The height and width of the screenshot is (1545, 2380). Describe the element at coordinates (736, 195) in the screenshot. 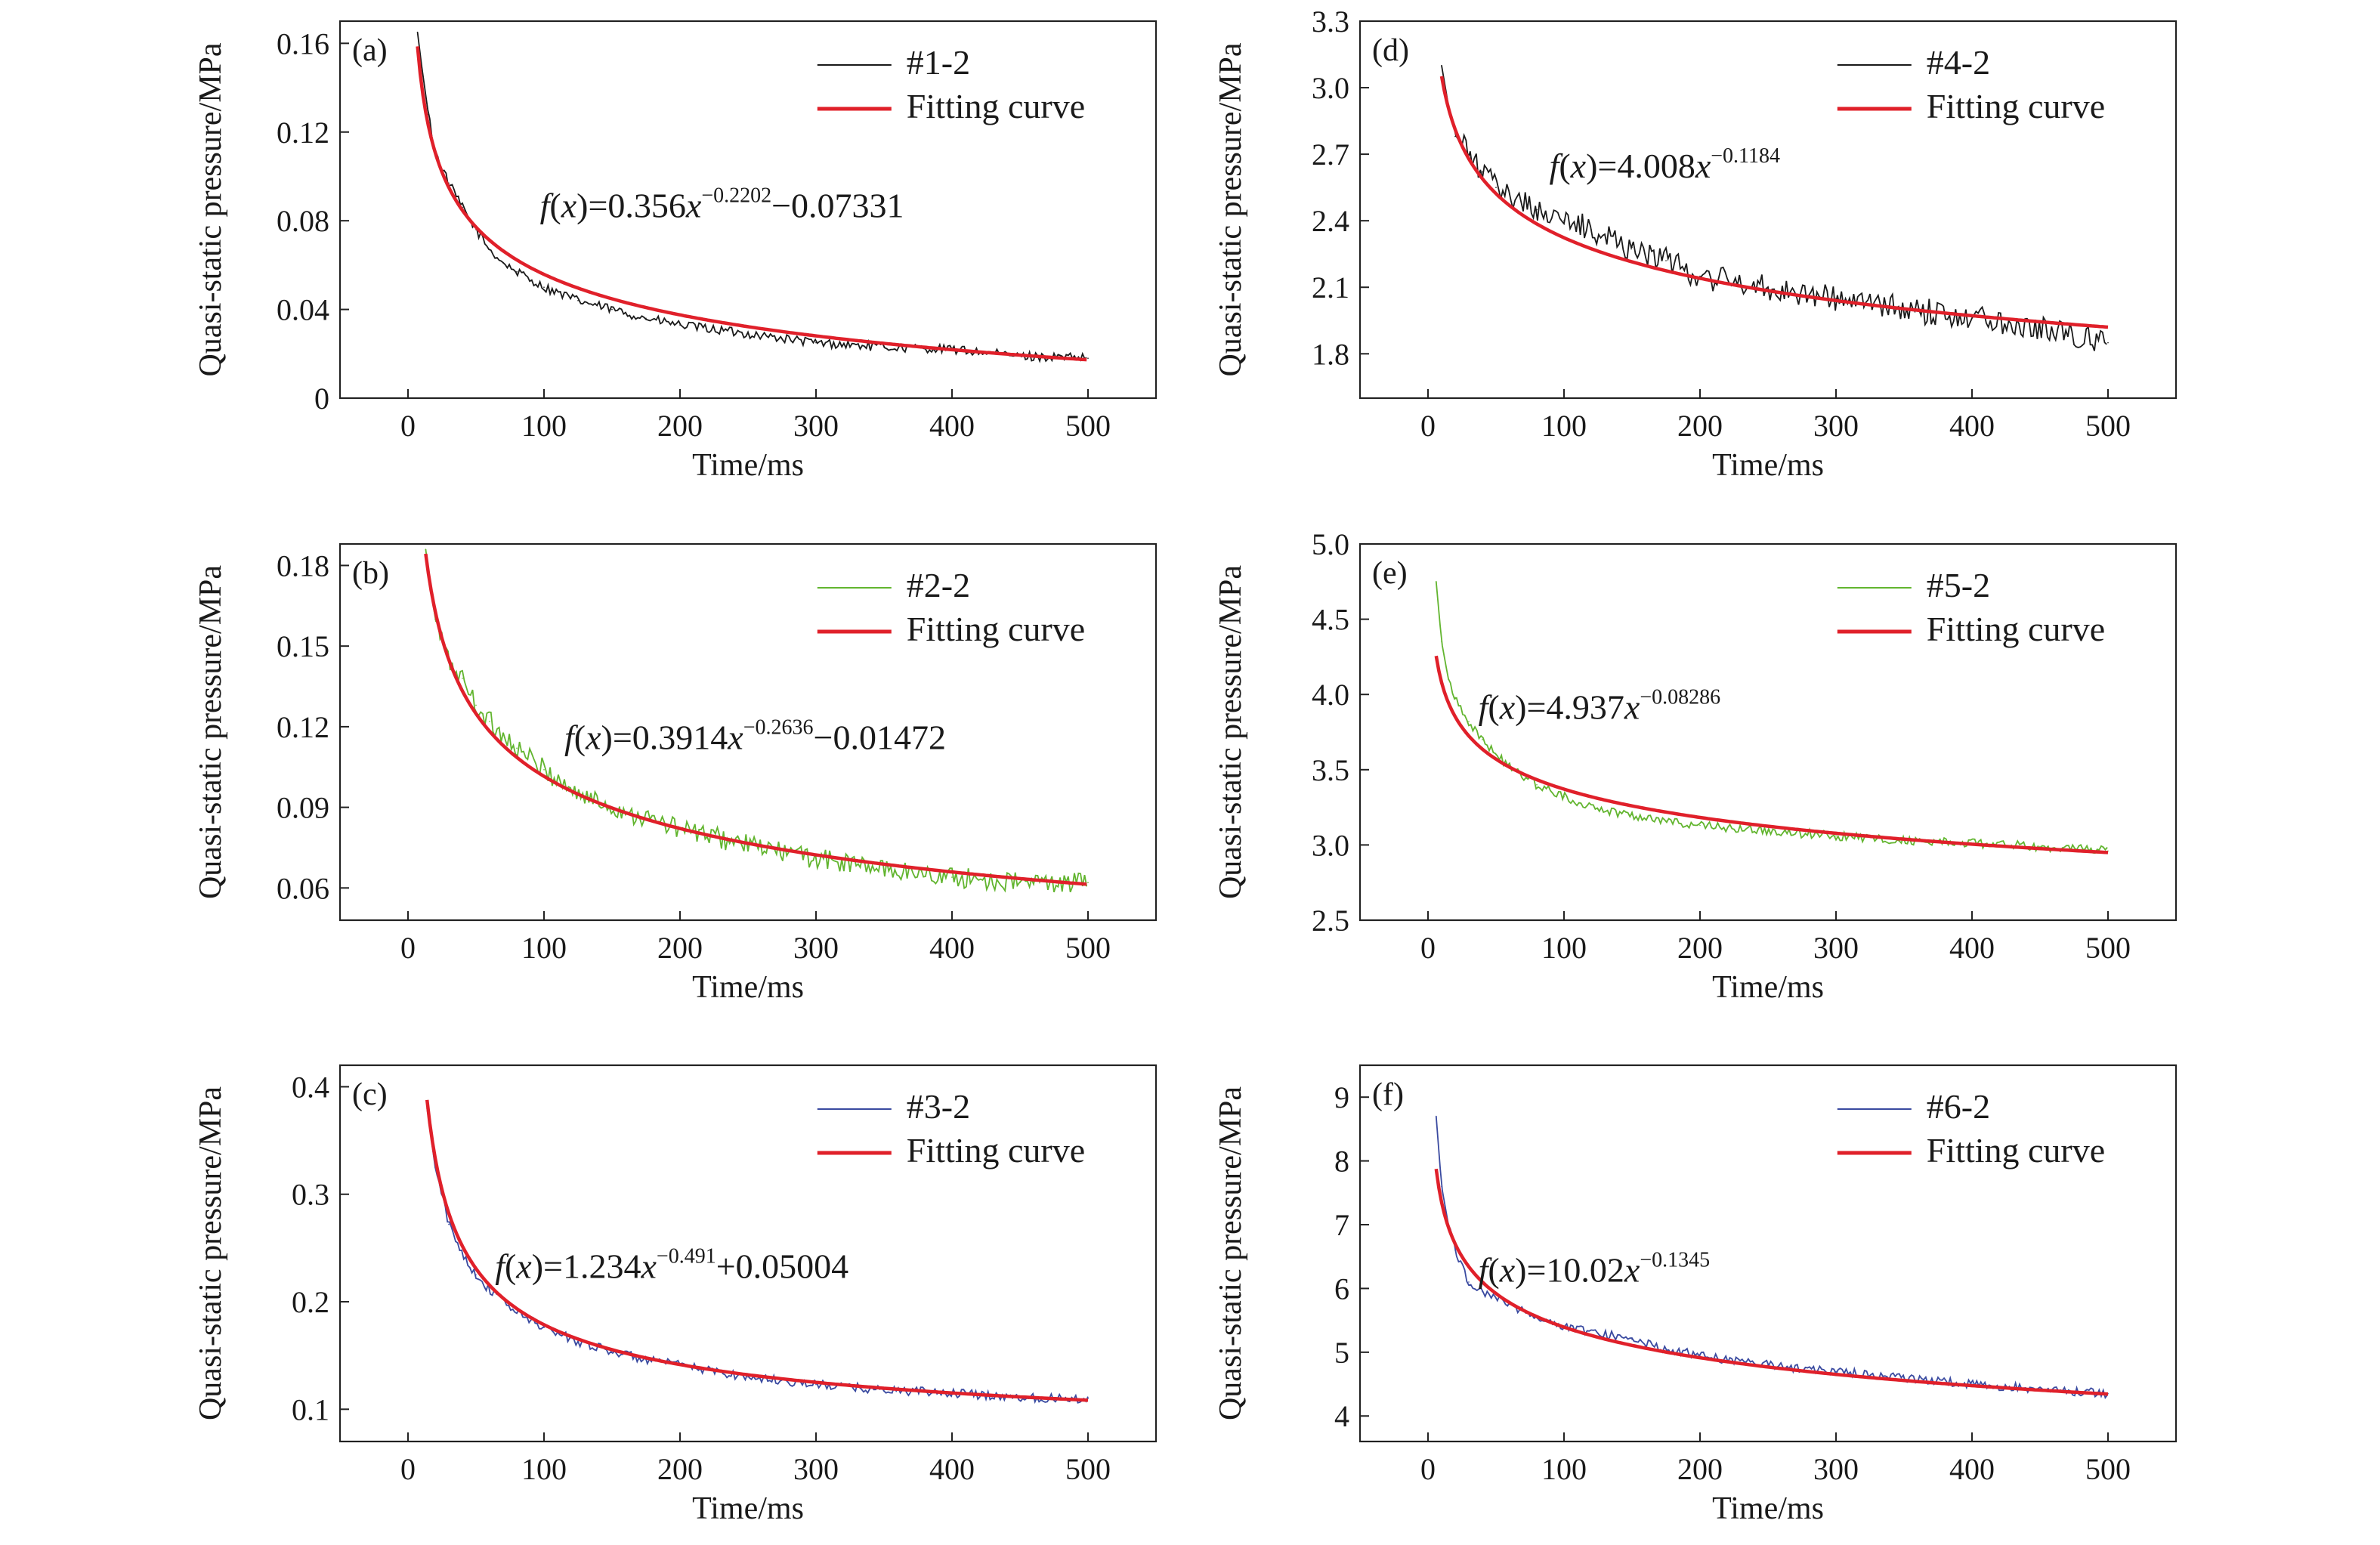

I see `equation-exponent: −0.2202` at that location.